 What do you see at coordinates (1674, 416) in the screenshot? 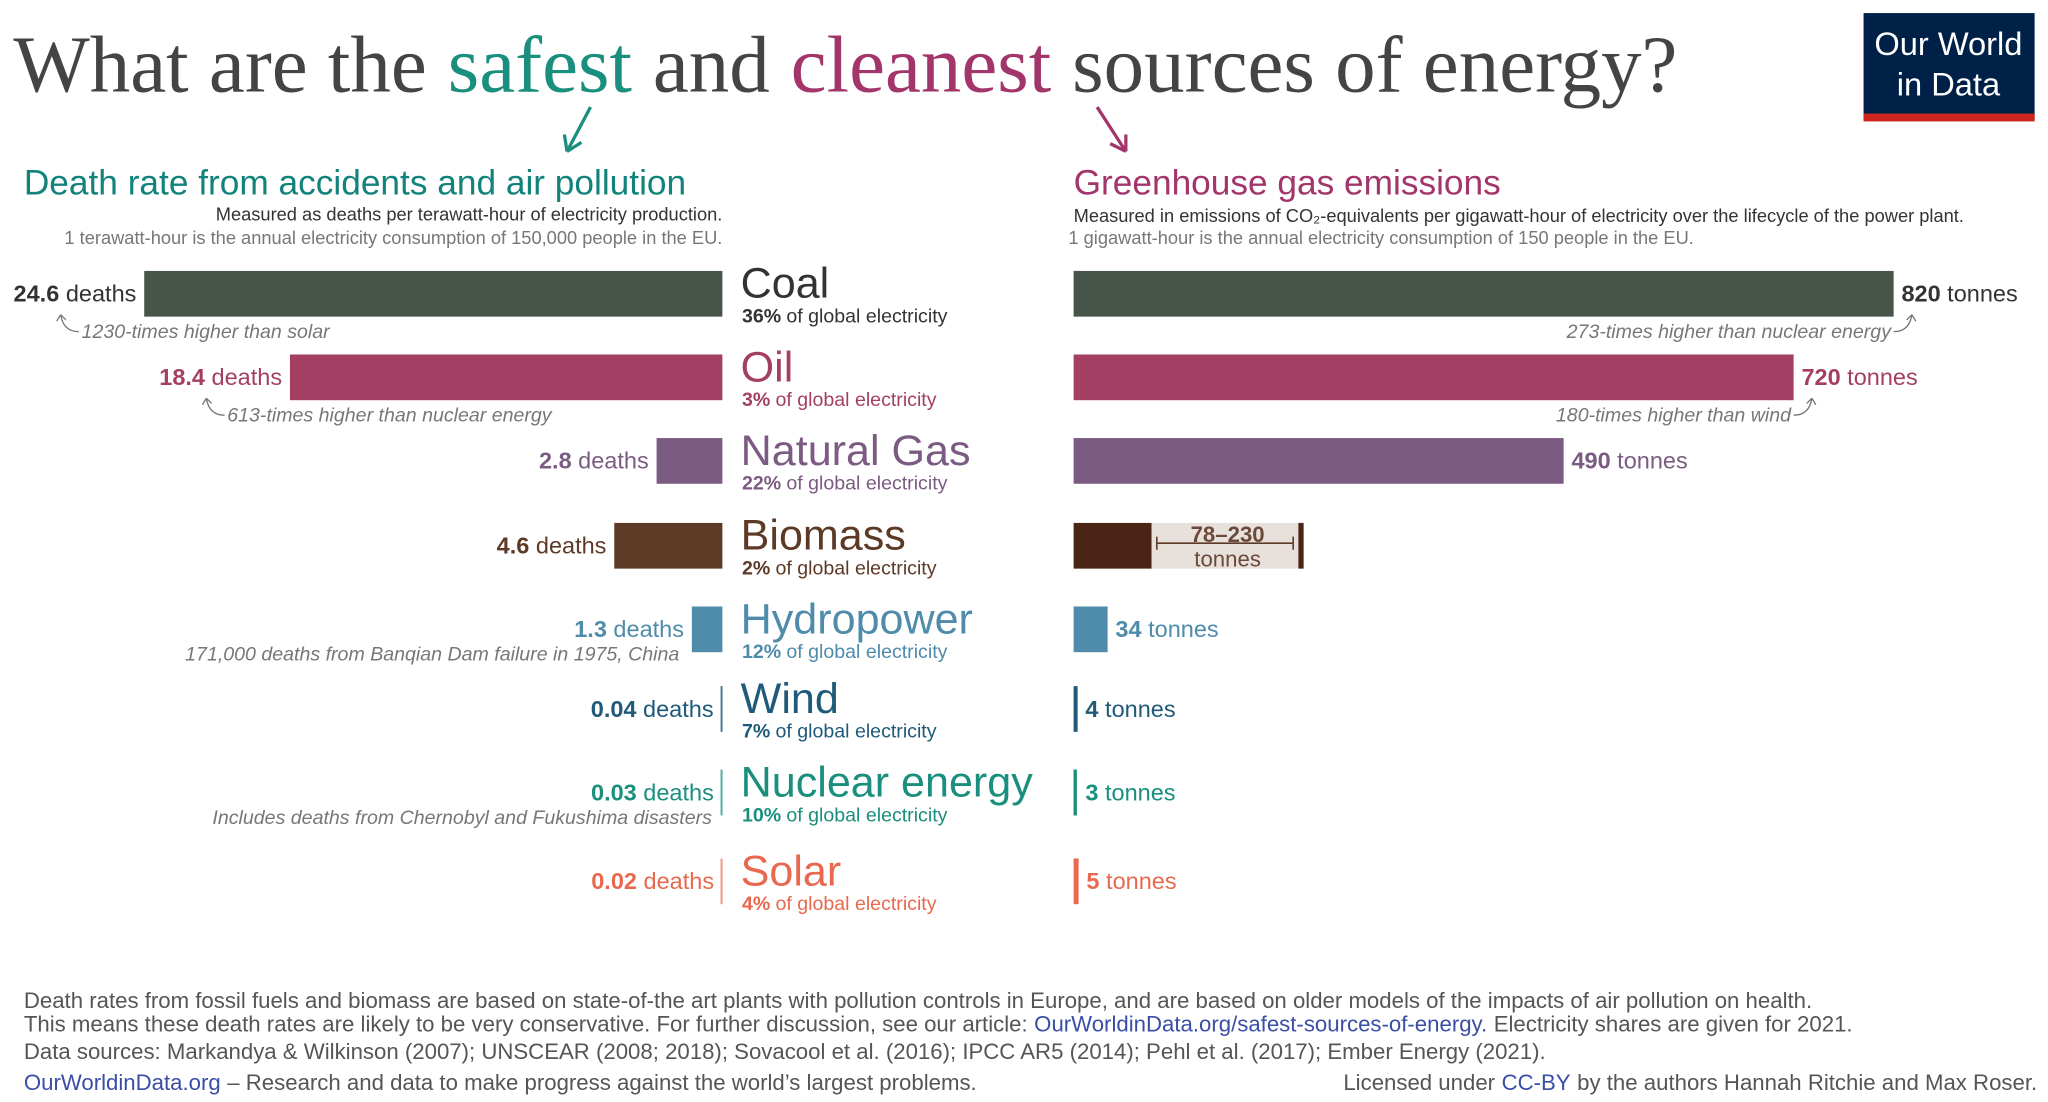
I see `note: 180-times higher than wind` at bounding box center [1674, 416].